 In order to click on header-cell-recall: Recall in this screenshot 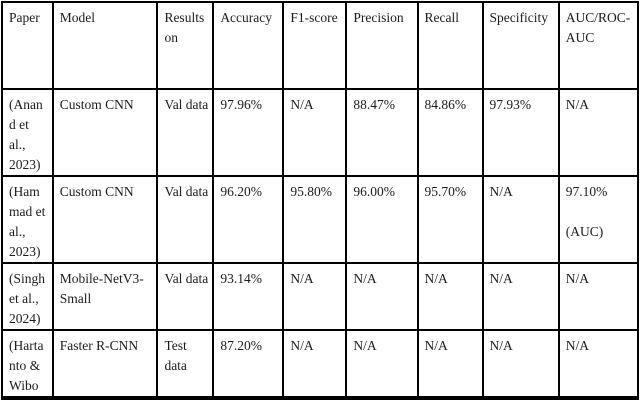, I will do `click(450, 45)`.